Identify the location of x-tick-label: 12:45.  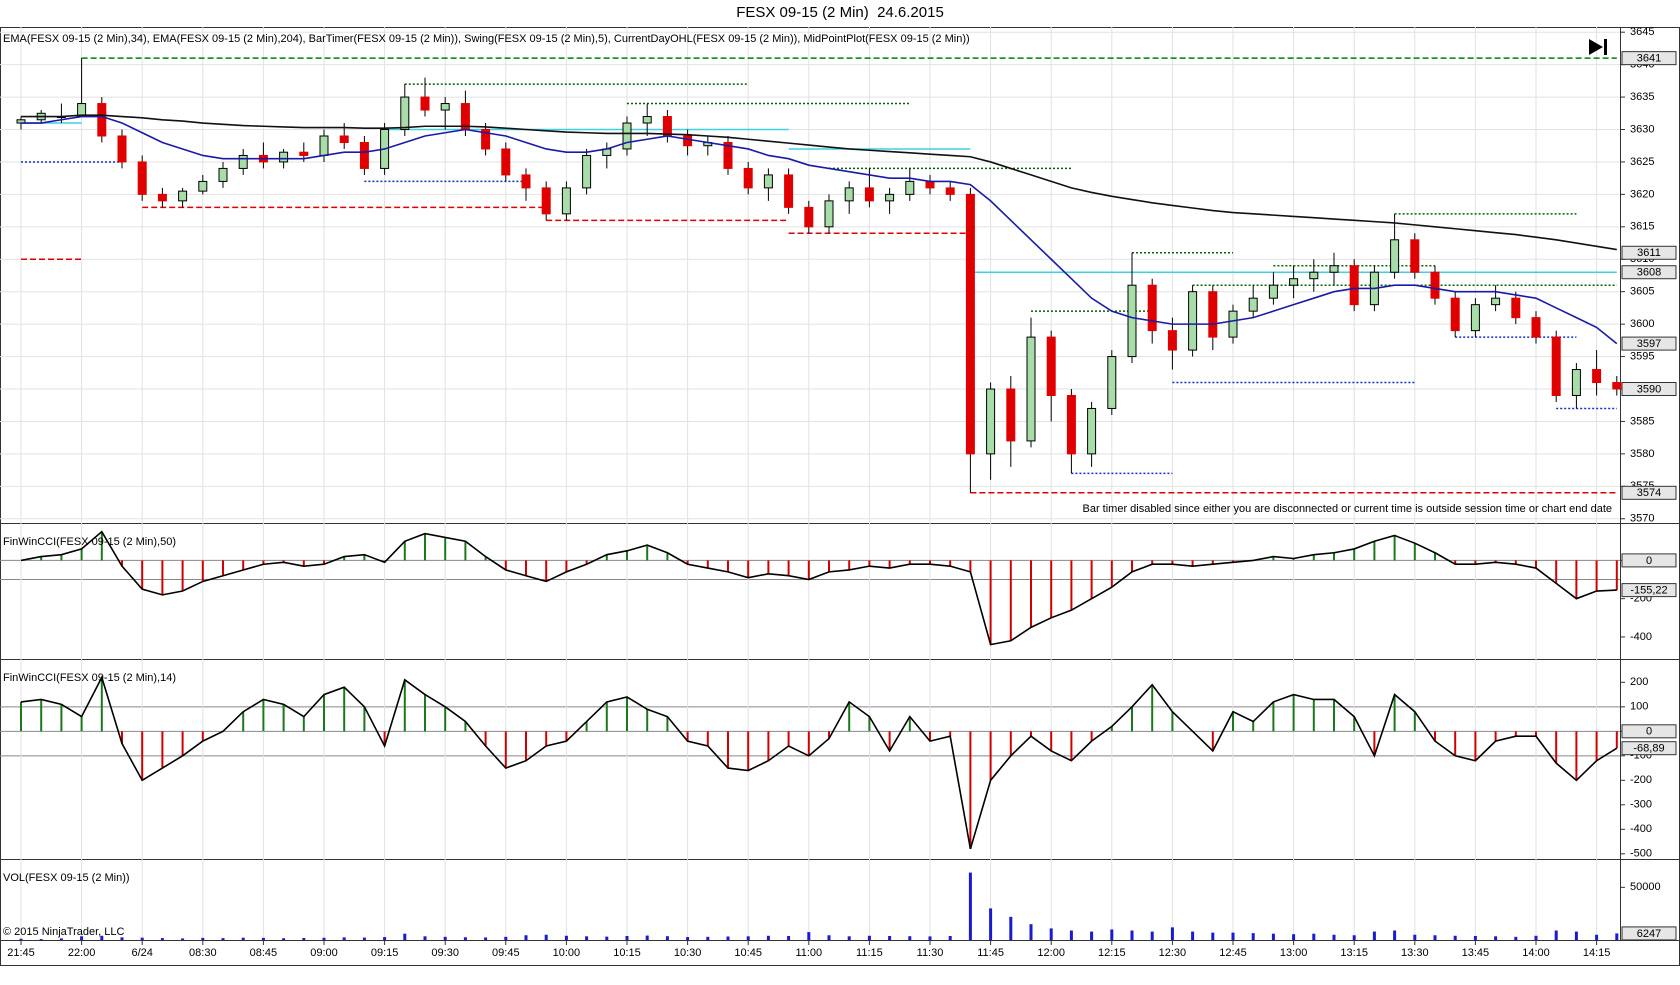
(1233, 953).